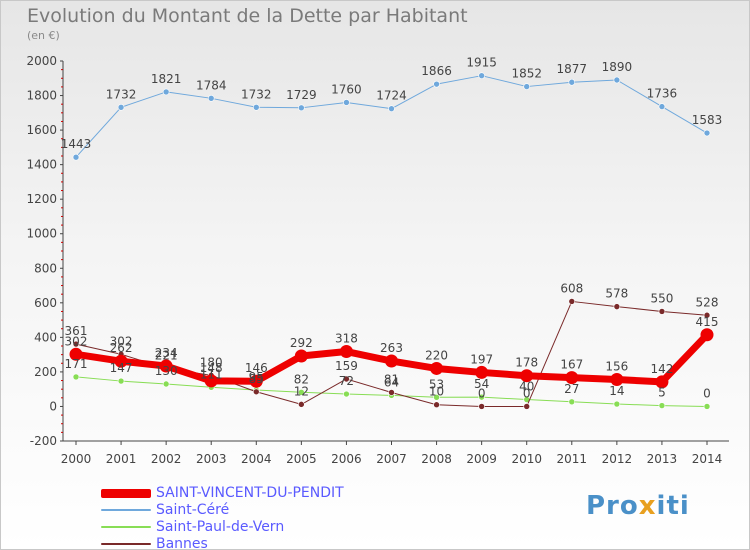 The height and width of the screenshot is (550, 750). I want to click on data-label: 156, so click(616, 367).